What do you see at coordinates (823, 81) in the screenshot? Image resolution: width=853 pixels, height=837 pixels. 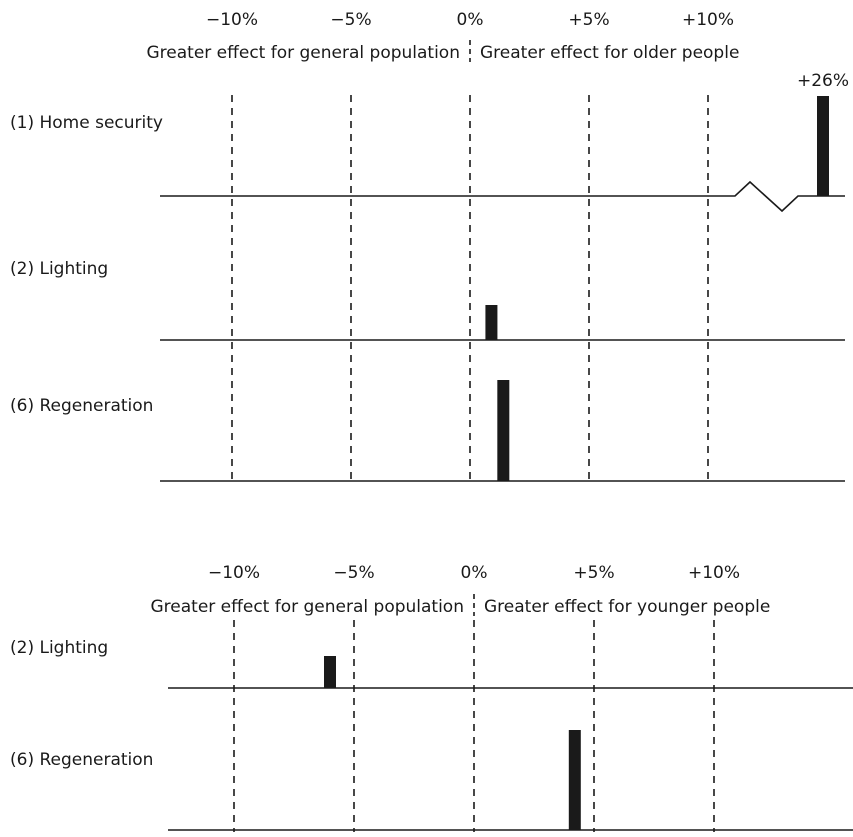 I see `panel1-data-label: +26%` at bounding box center [823, 81].